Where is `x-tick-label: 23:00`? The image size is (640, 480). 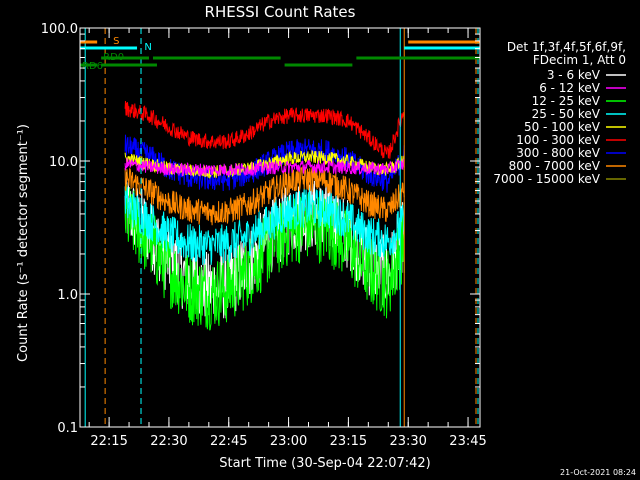 x-tick-label: 23:00 is located at coordinates (288, 441).